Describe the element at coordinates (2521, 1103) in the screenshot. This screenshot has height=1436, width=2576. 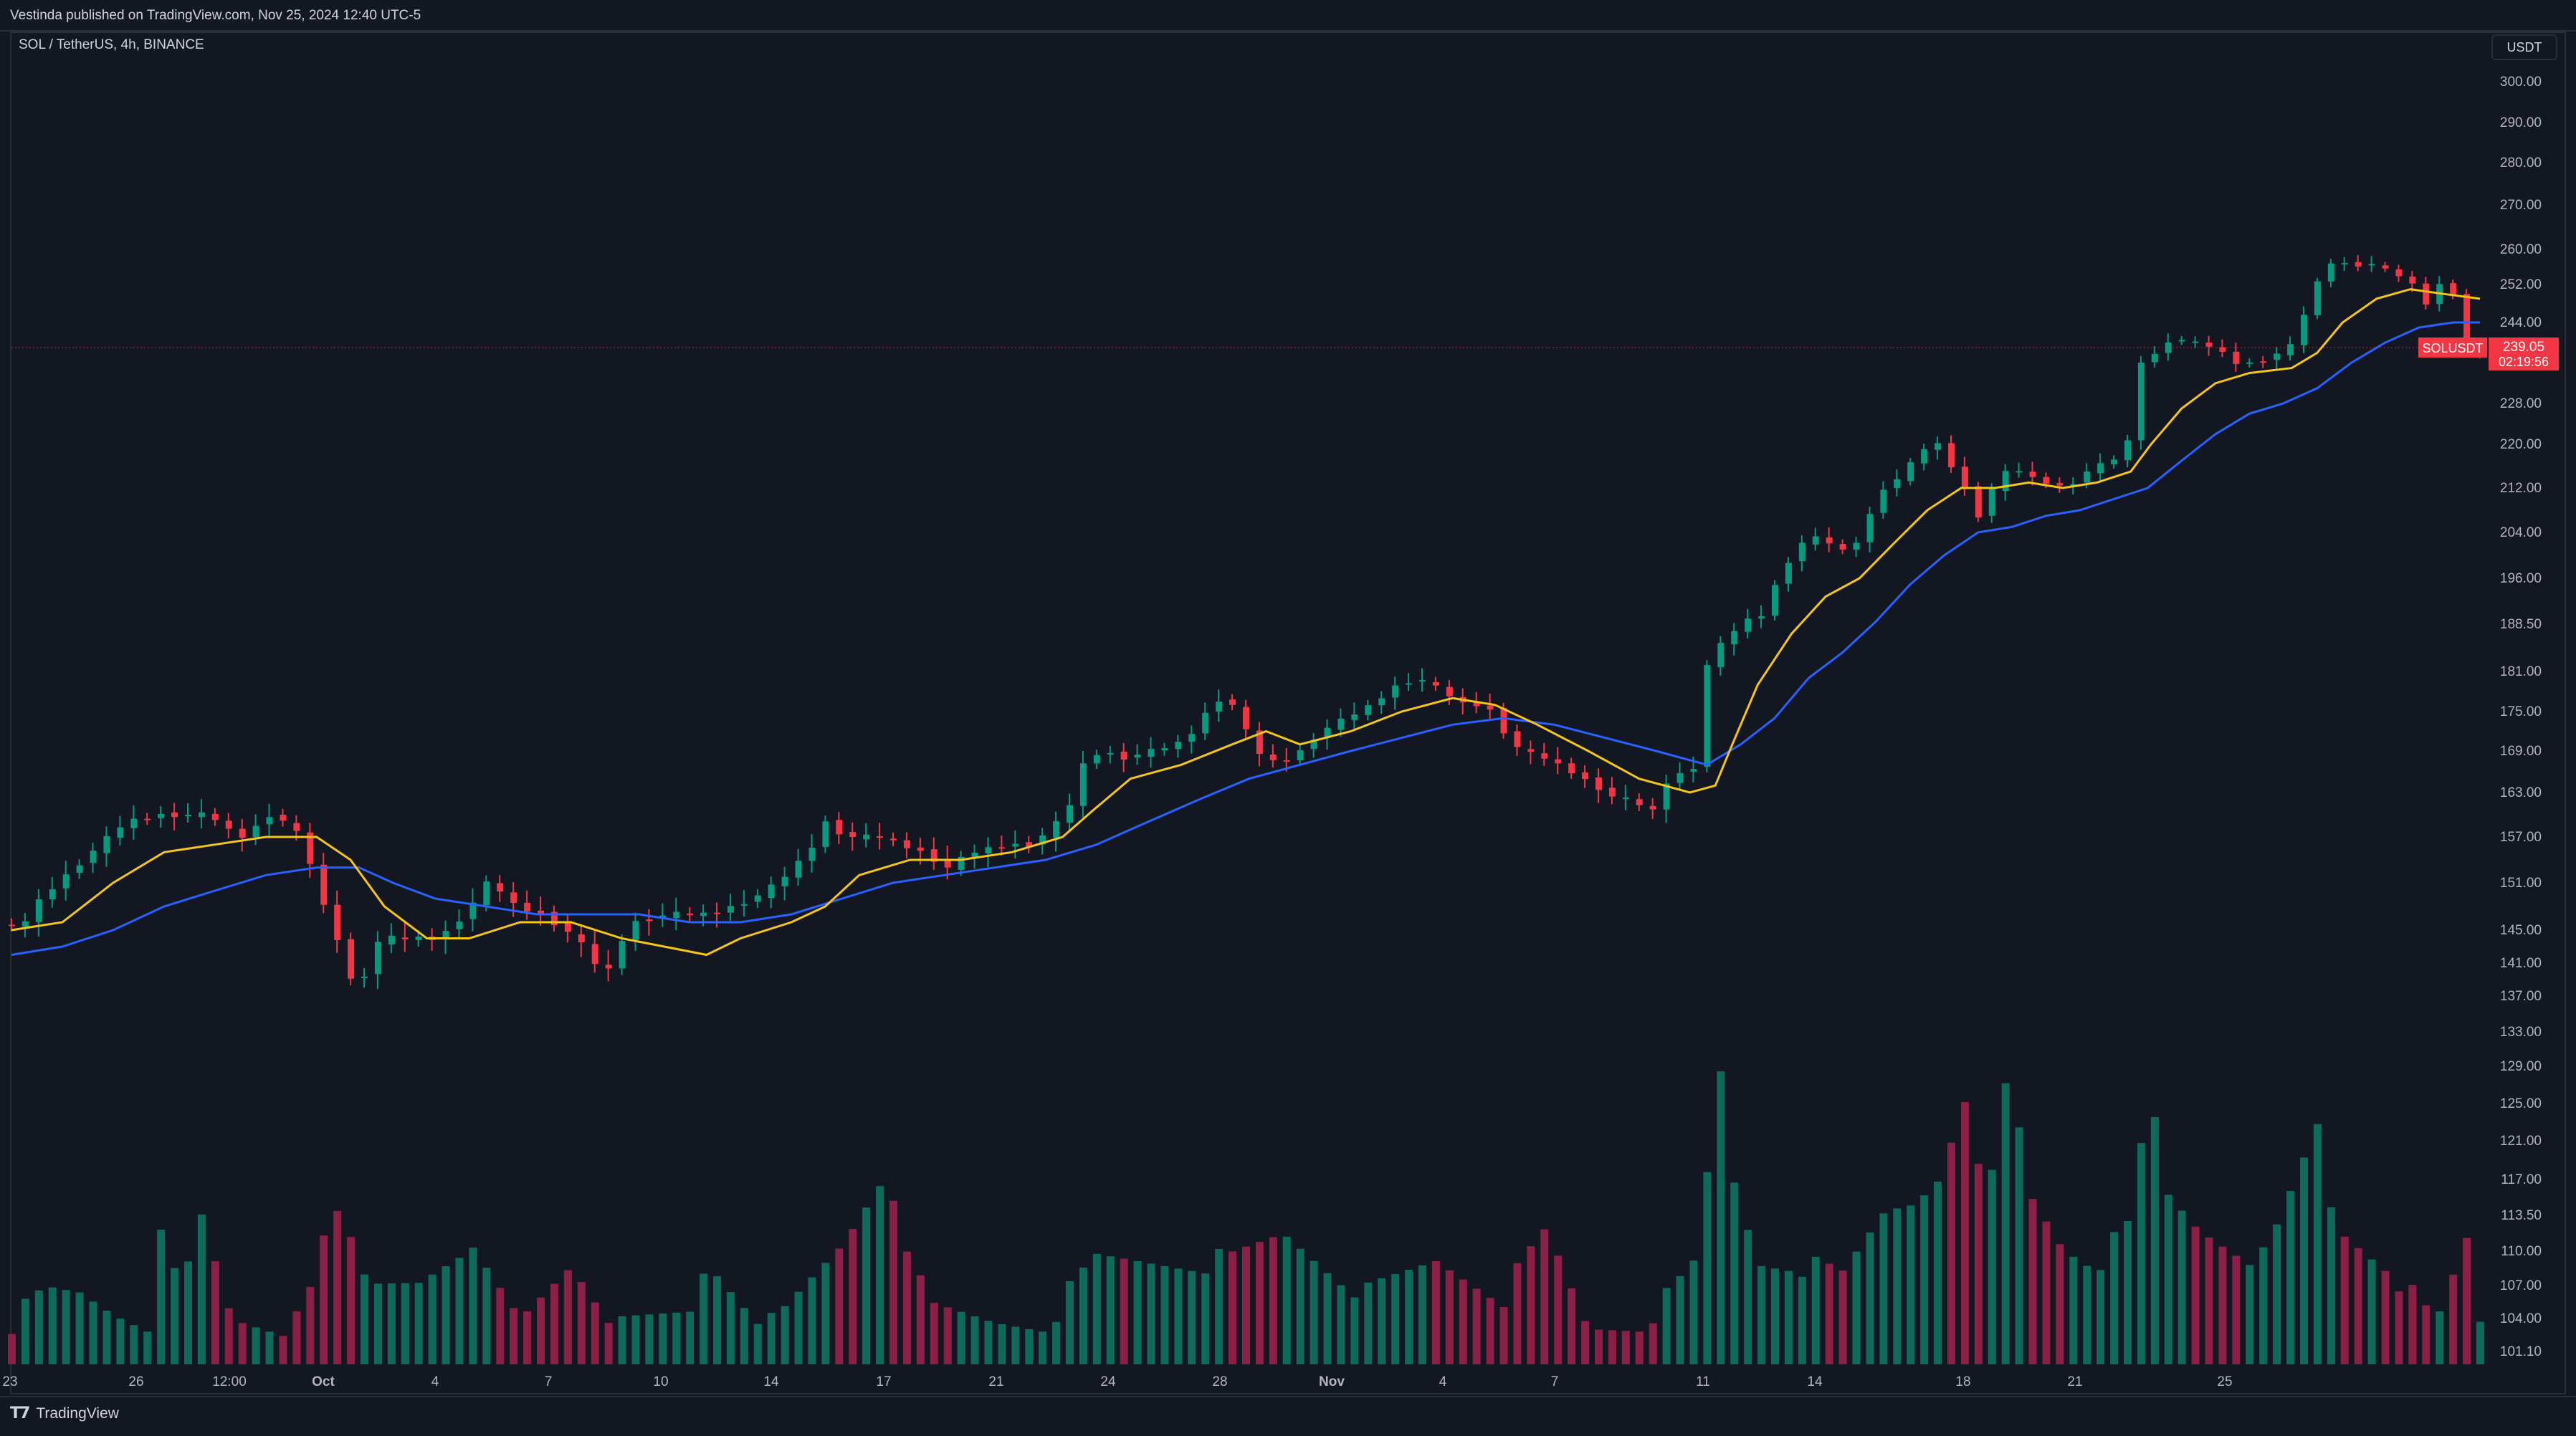
I see `y-tick-label: 125.00` at that location.